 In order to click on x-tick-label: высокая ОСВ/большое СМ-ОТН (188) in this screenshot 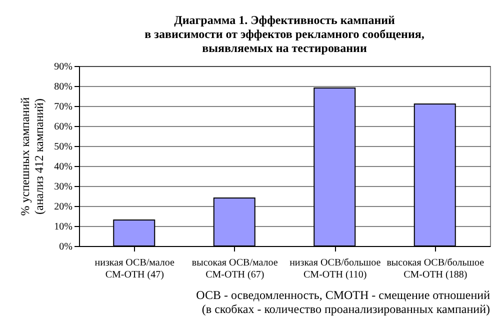, I will do `click(435, 269)`.